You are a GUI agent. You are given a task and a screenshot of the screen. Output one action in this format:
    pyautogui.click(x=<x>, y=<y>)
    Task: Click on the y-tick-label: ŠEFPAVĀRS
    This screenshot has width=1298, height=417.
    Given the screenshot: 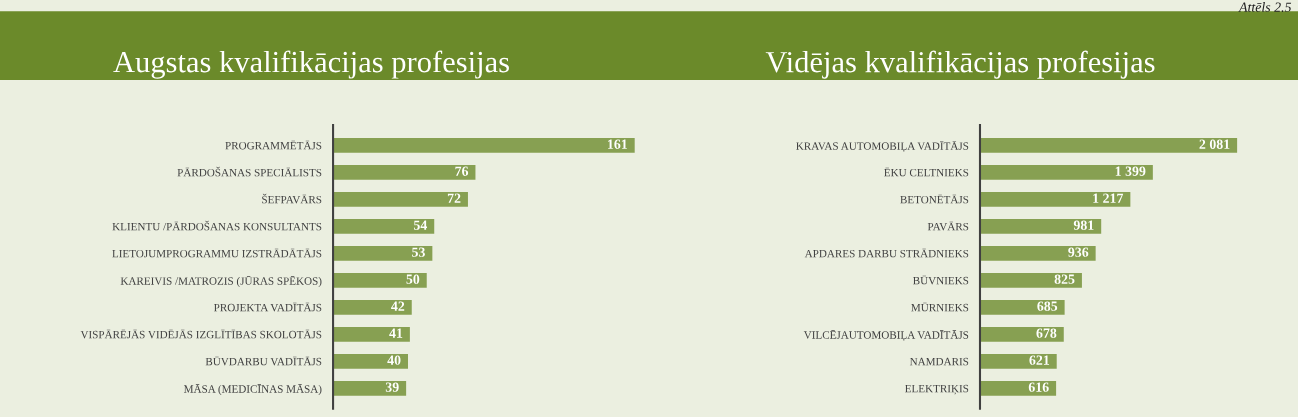 What is the action you would take?
    pyautogui.click(x=292, y=198)
    